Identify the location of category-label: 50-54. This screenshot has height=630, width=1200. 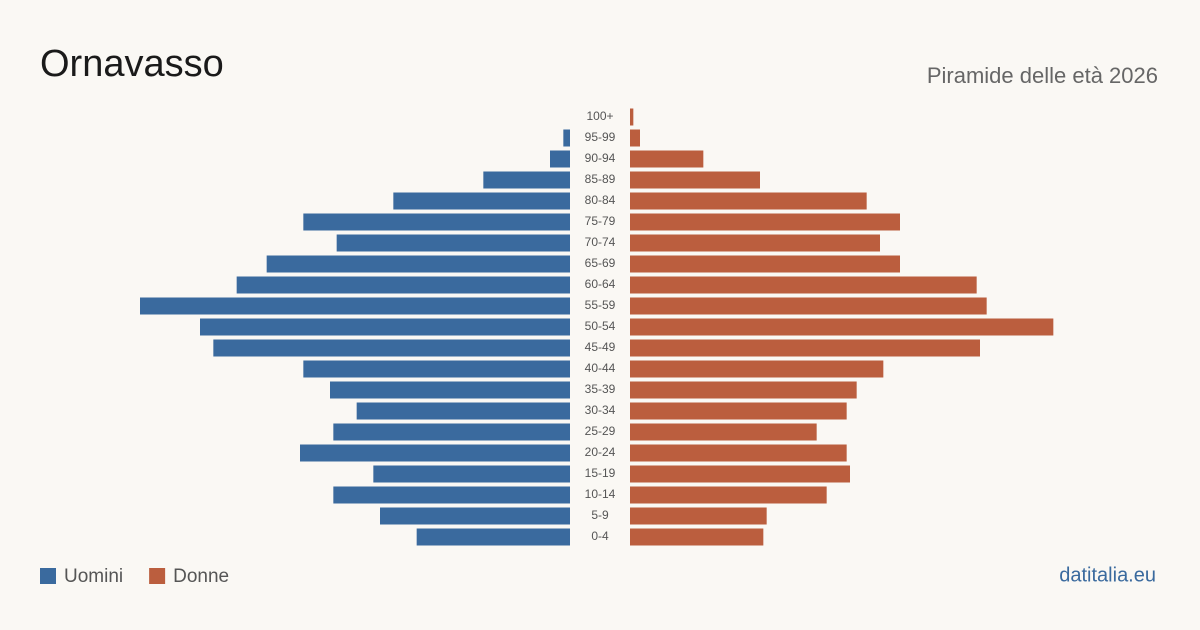
(600, 326).